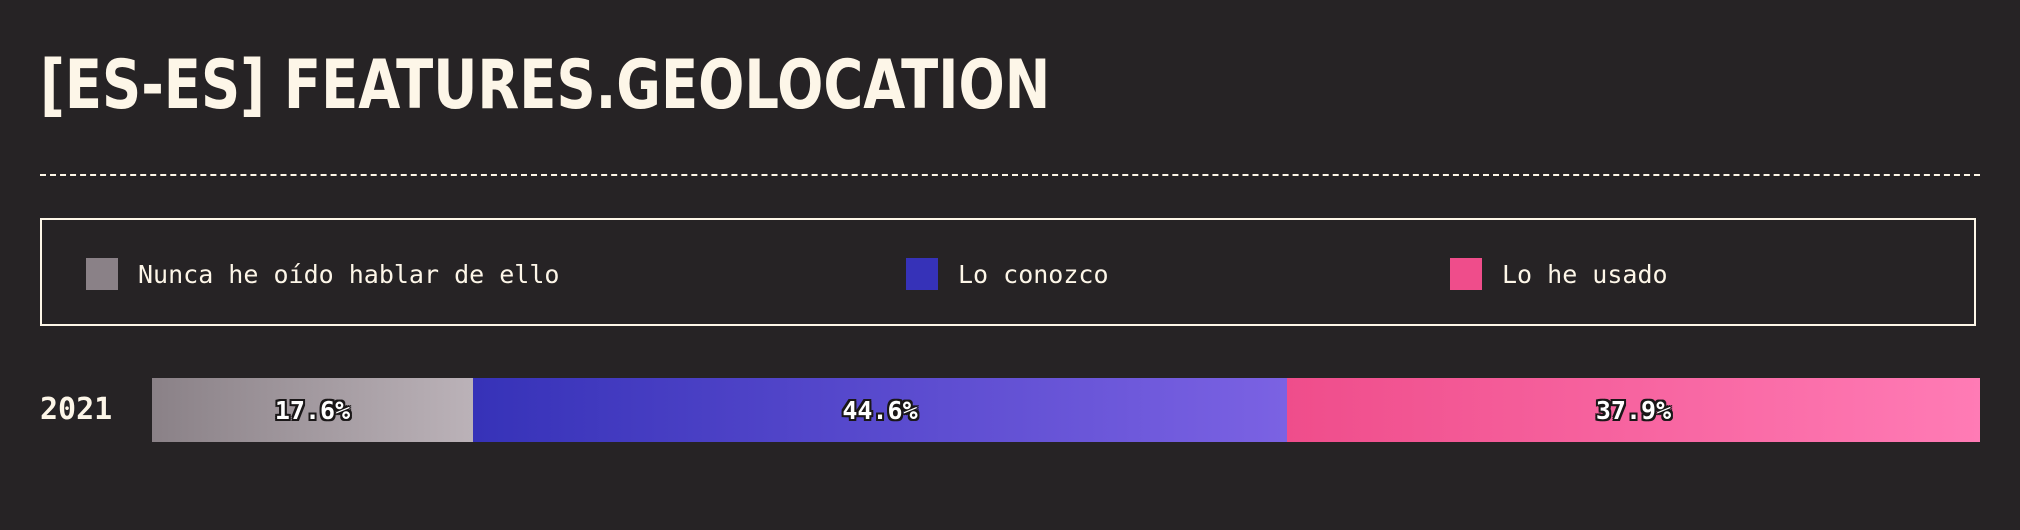 The width and height of the screenshot is (2020, 530). I want to click on legend-item-know-it: Lo conozco, so click(1007, 274).